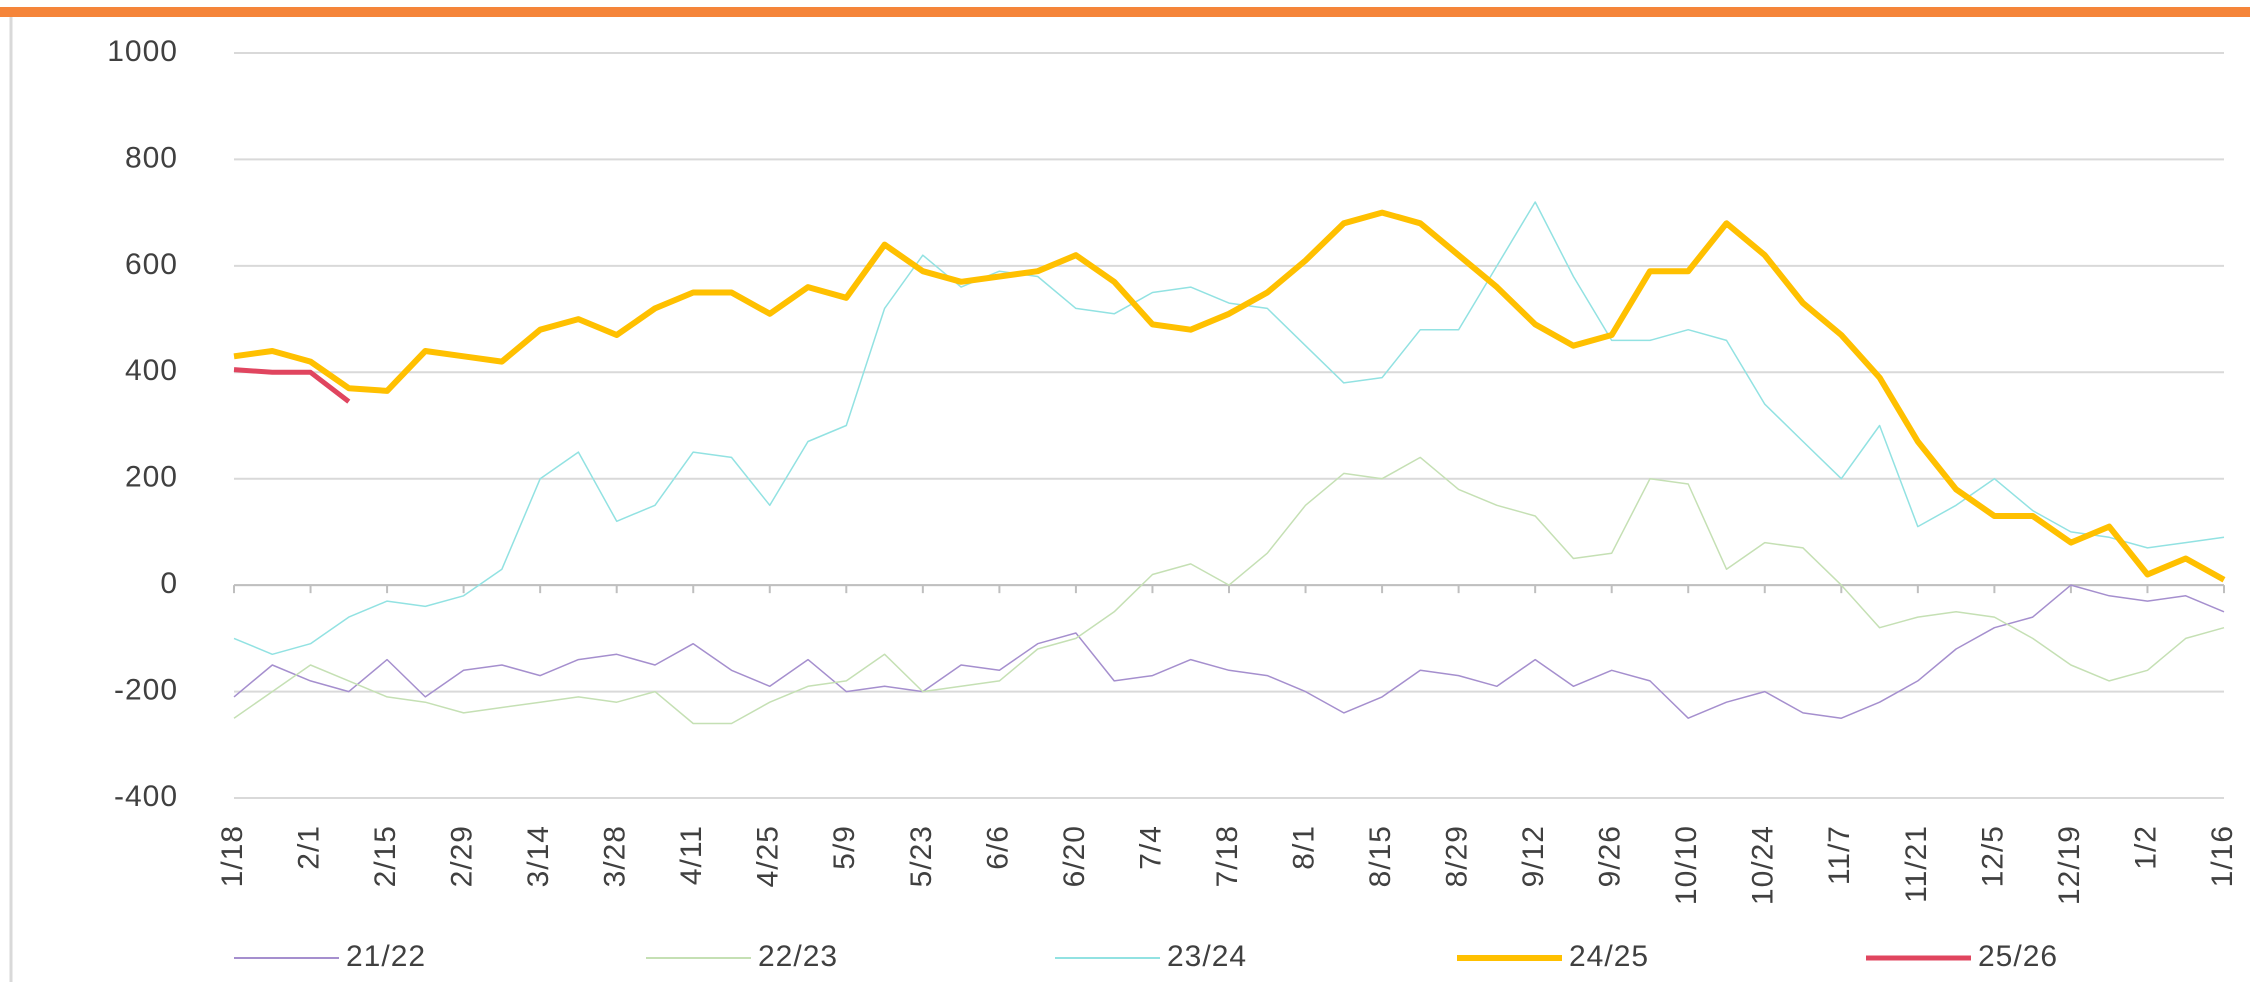 This screenshot has height=982, width=2250. What do you see at coordinates (1207, 956) in the screenshot?
I see `legend-label: 23/24` at bounding box center [1207, 956].